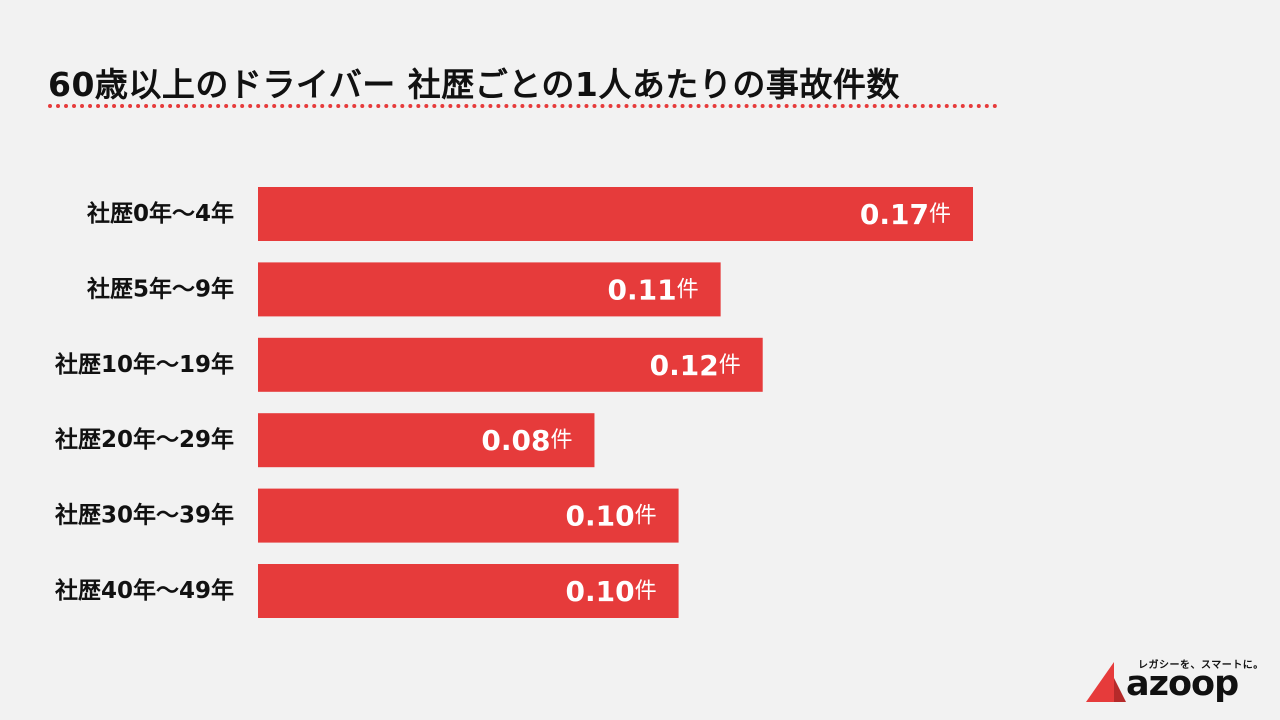 The width and height of the screenshot is (1280, 720). I want to click on bar-value-label: 0.12件, so click(695, 364).